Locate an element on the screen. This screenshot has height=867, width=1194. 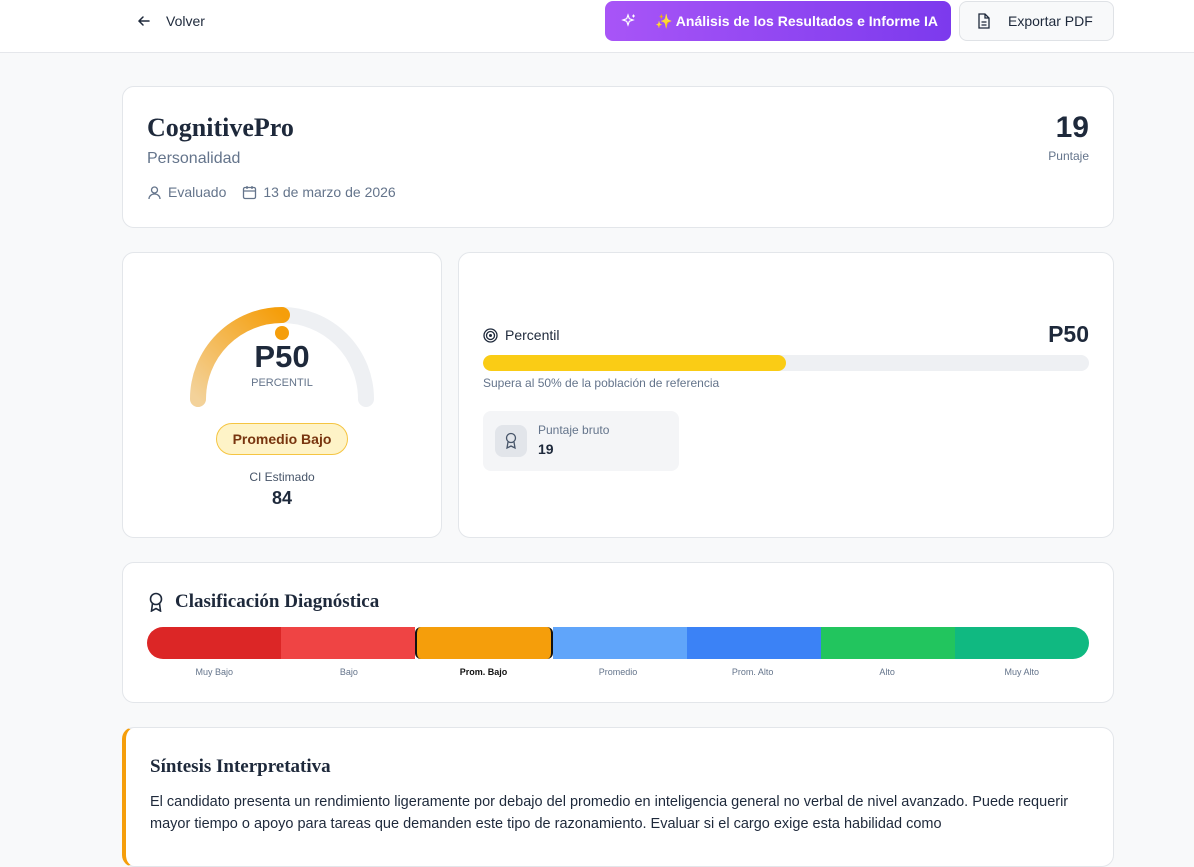
back-icon is located at coordinates (143, 21).